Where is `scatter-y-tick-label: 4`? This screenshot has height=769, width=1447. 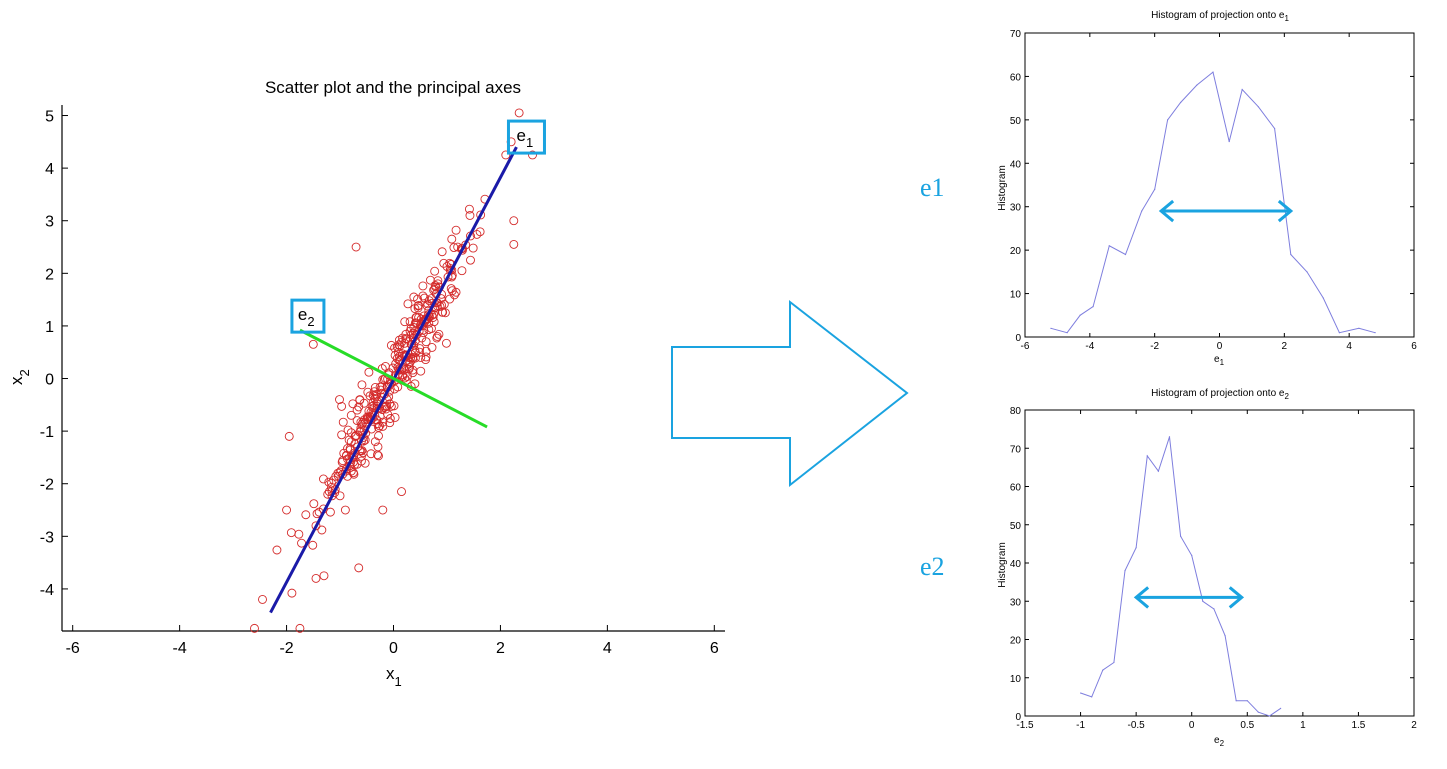
scatter-y-tick-label: 4 is located at coordinates (49, 169).